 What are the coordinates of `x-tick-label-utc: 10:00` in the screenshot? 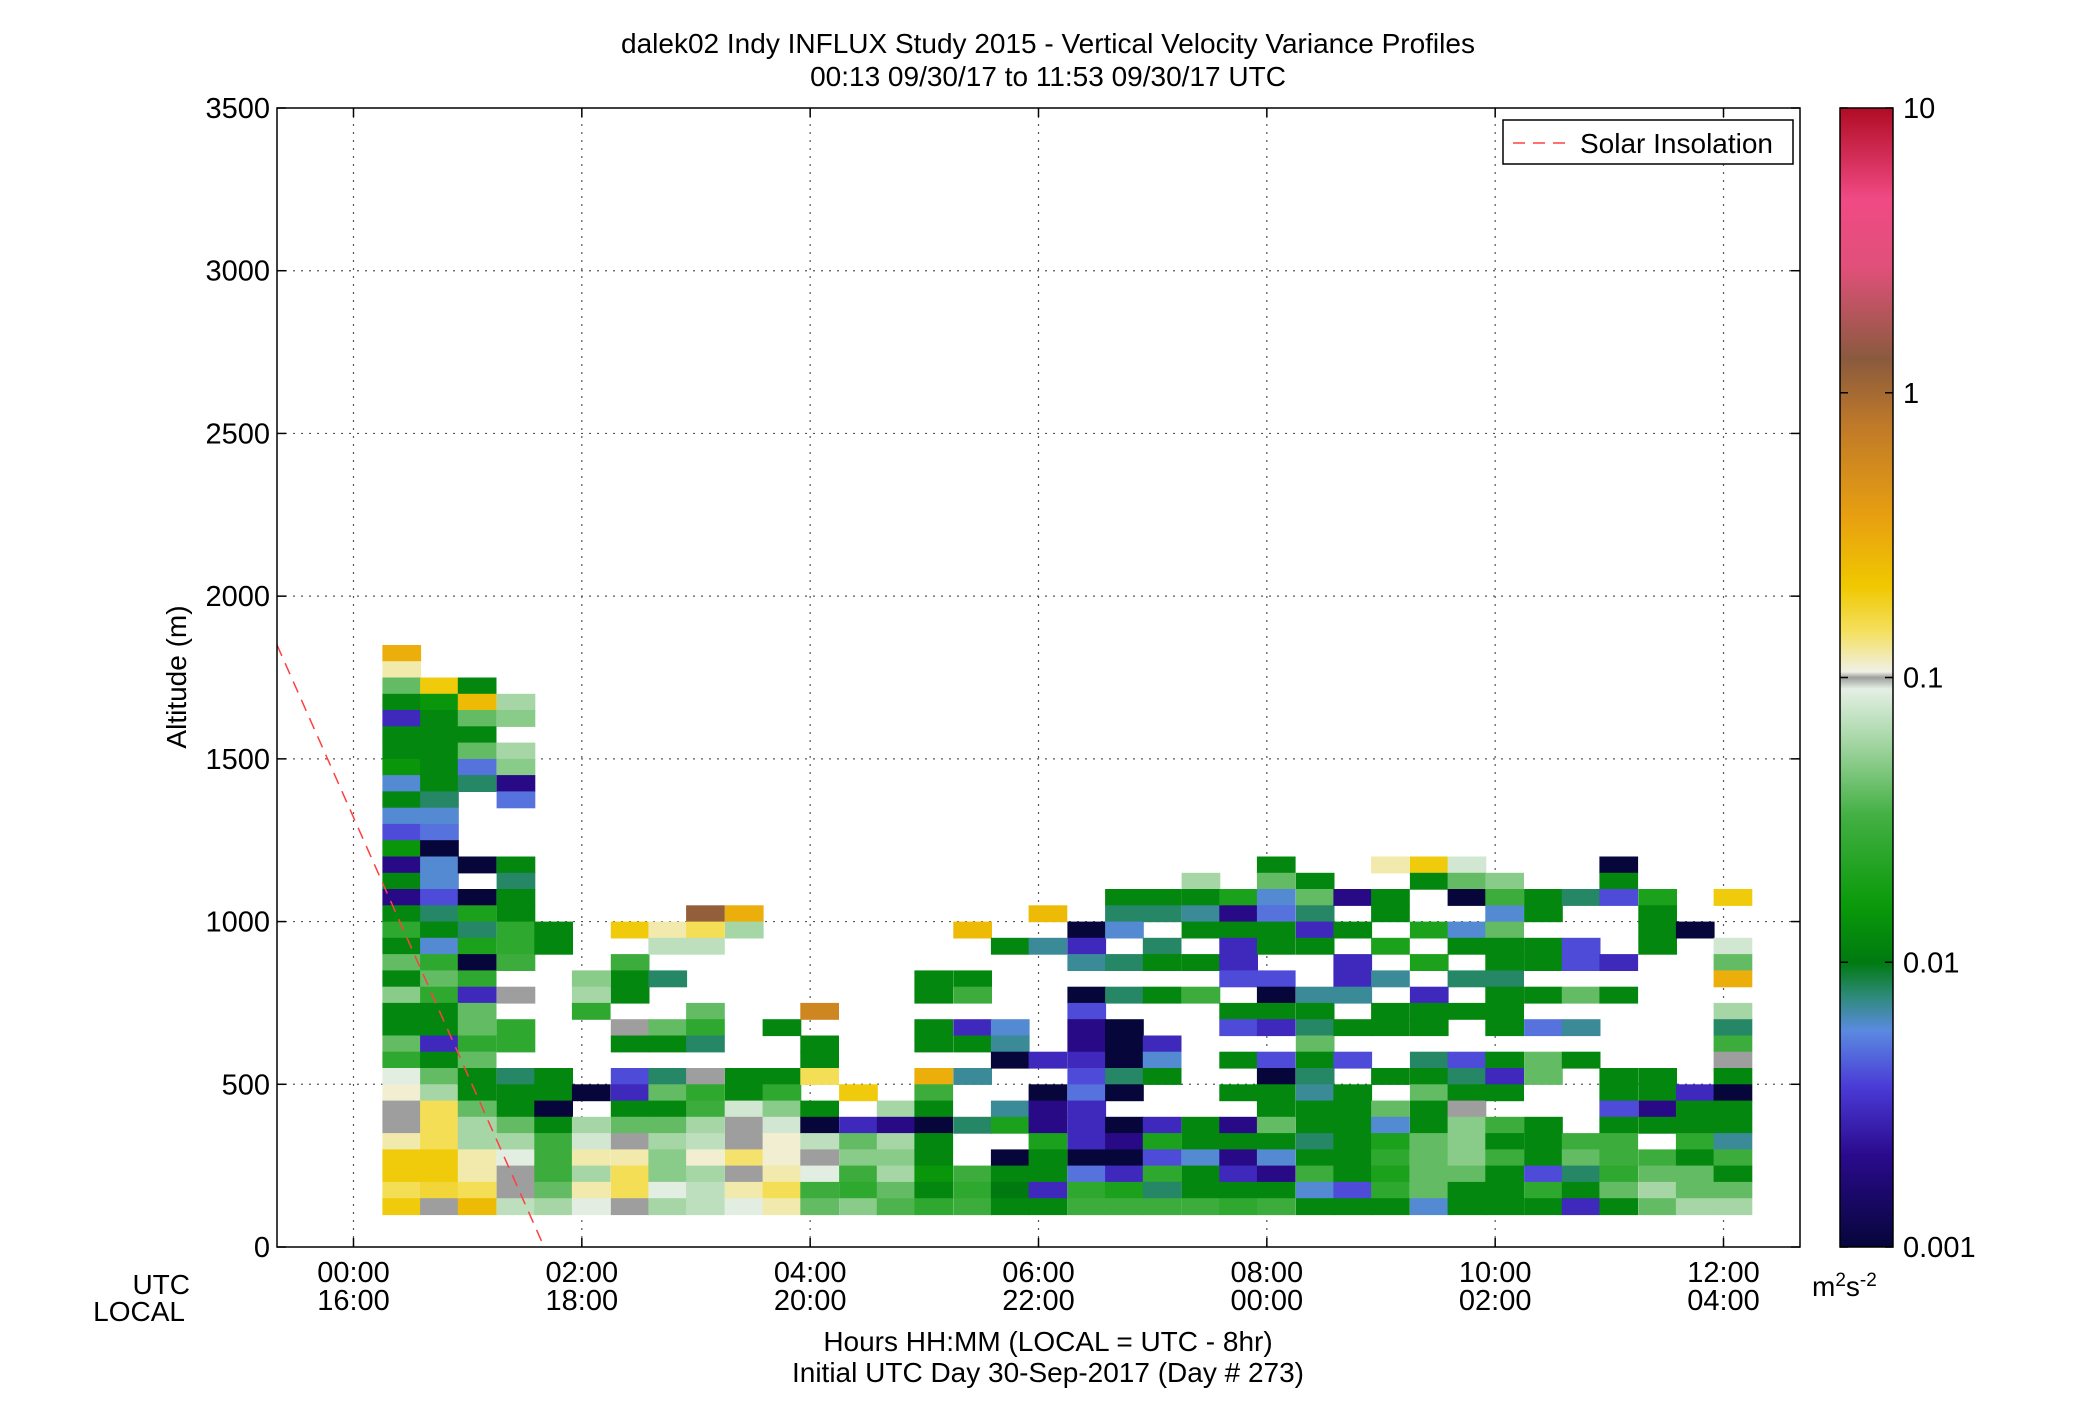 It's located at (1495, 1273).